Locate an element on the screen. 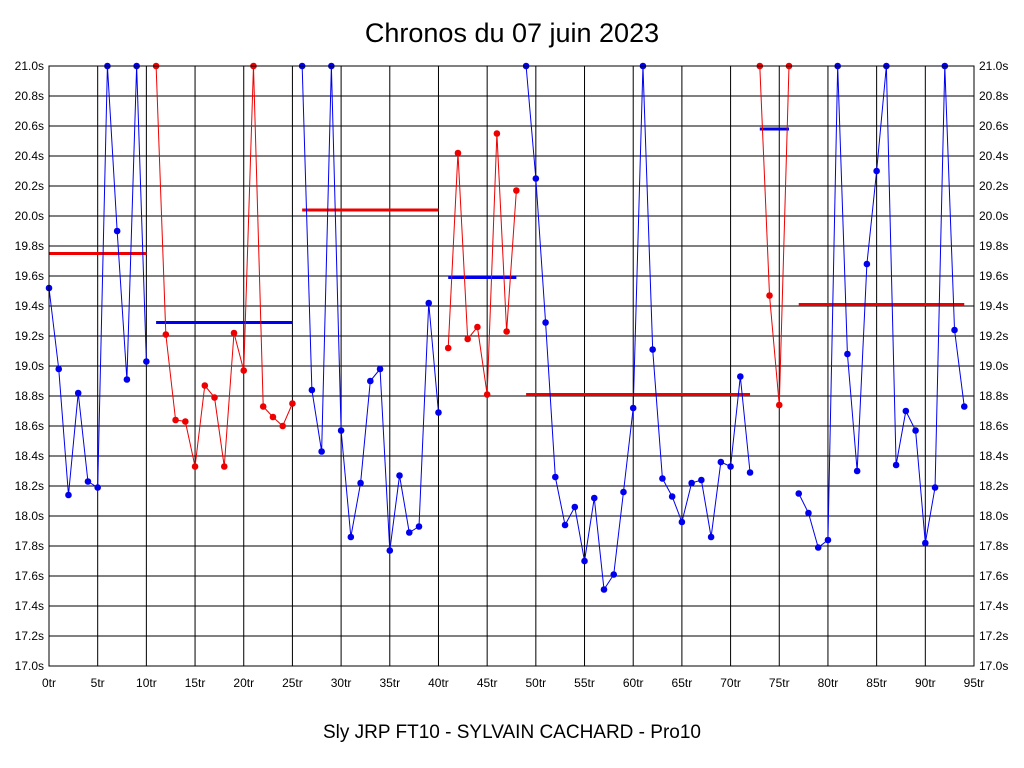  y-tick-label: 19.0s is located at coordinates (993, 366).